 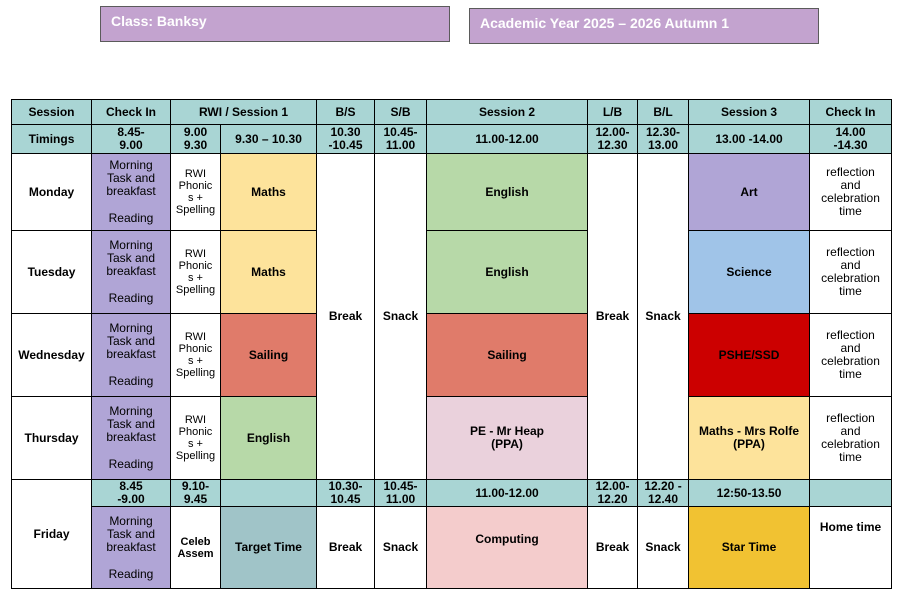 What do you see at coordinates (268, 355) in the screenshot?
I see `wednesday-session1: Sailing` at bounding box center [268, 355].